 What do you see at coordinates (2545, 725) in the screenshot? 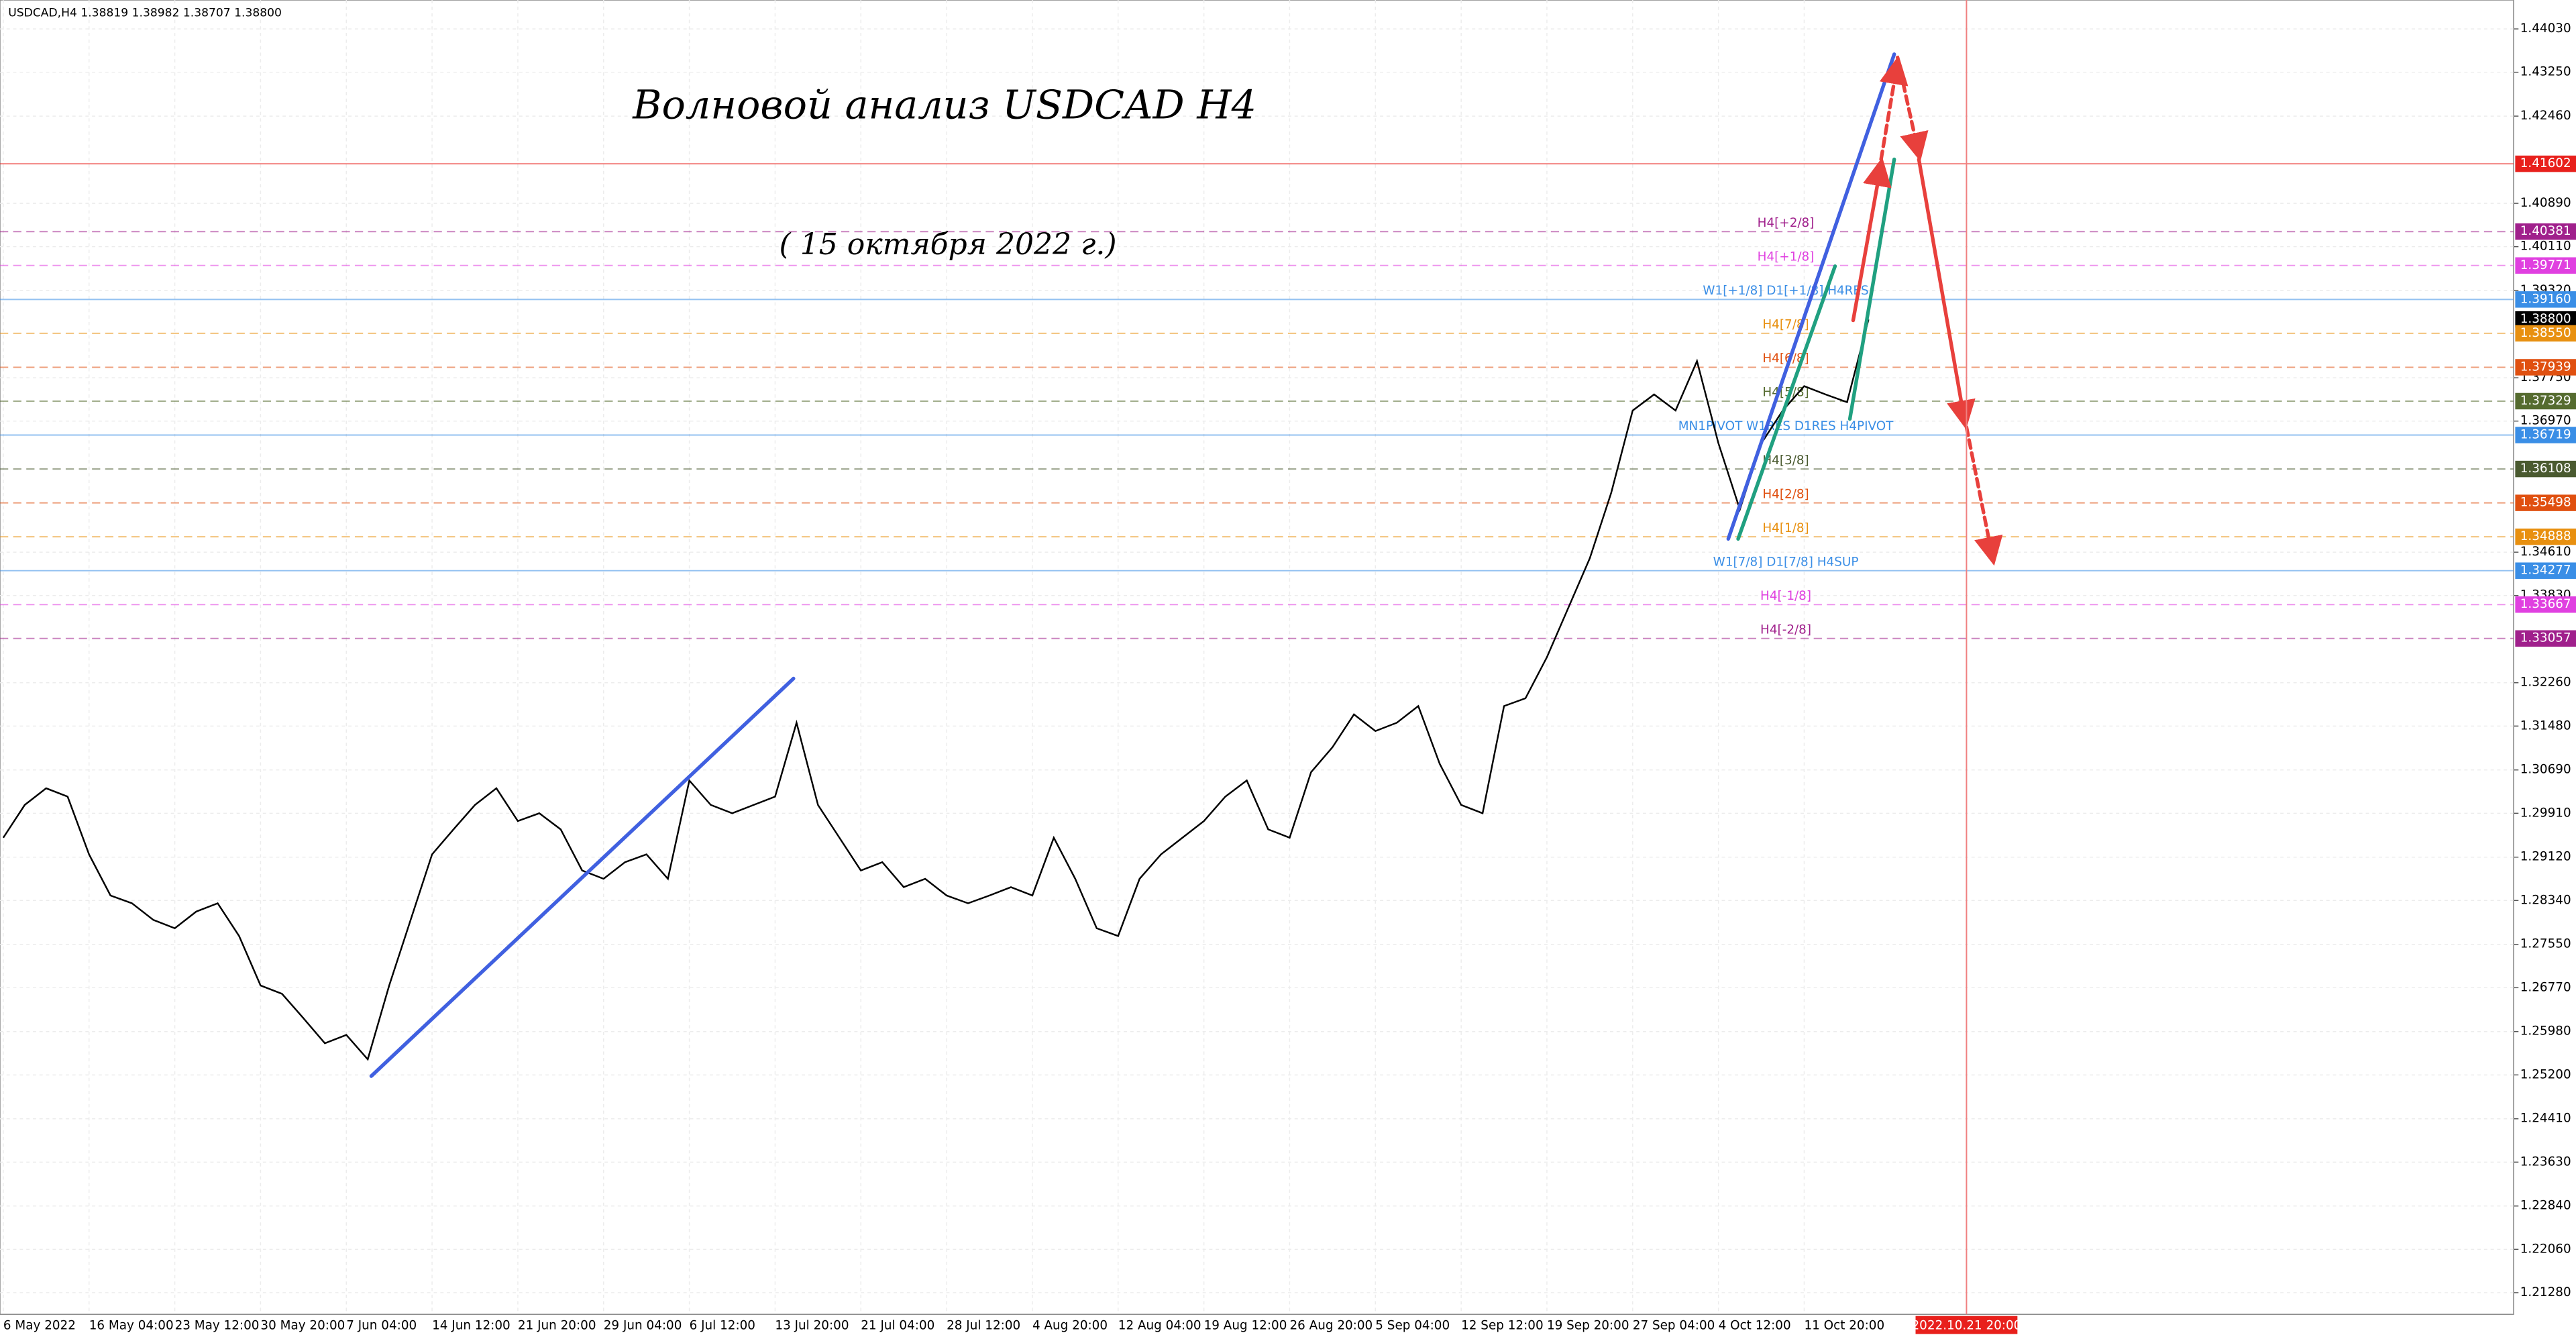
I see `y-tick-label: 1.31480` at bounding box center [2545, 725].